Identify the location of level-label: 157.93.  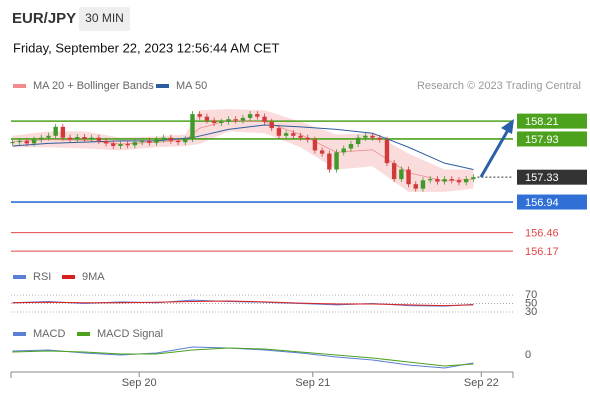
(542, 140).